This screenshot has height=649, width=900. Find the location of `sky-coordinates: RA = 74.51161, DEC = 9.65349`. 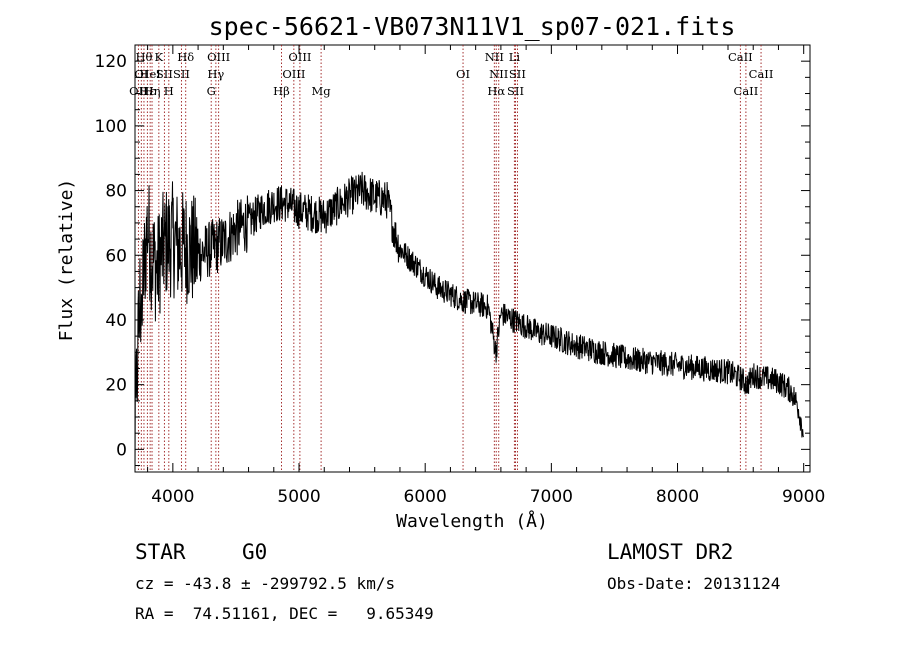

sky-coordinates: RA = 74.51161, DEC = 9.65349 is located at coordinates (284, 613).